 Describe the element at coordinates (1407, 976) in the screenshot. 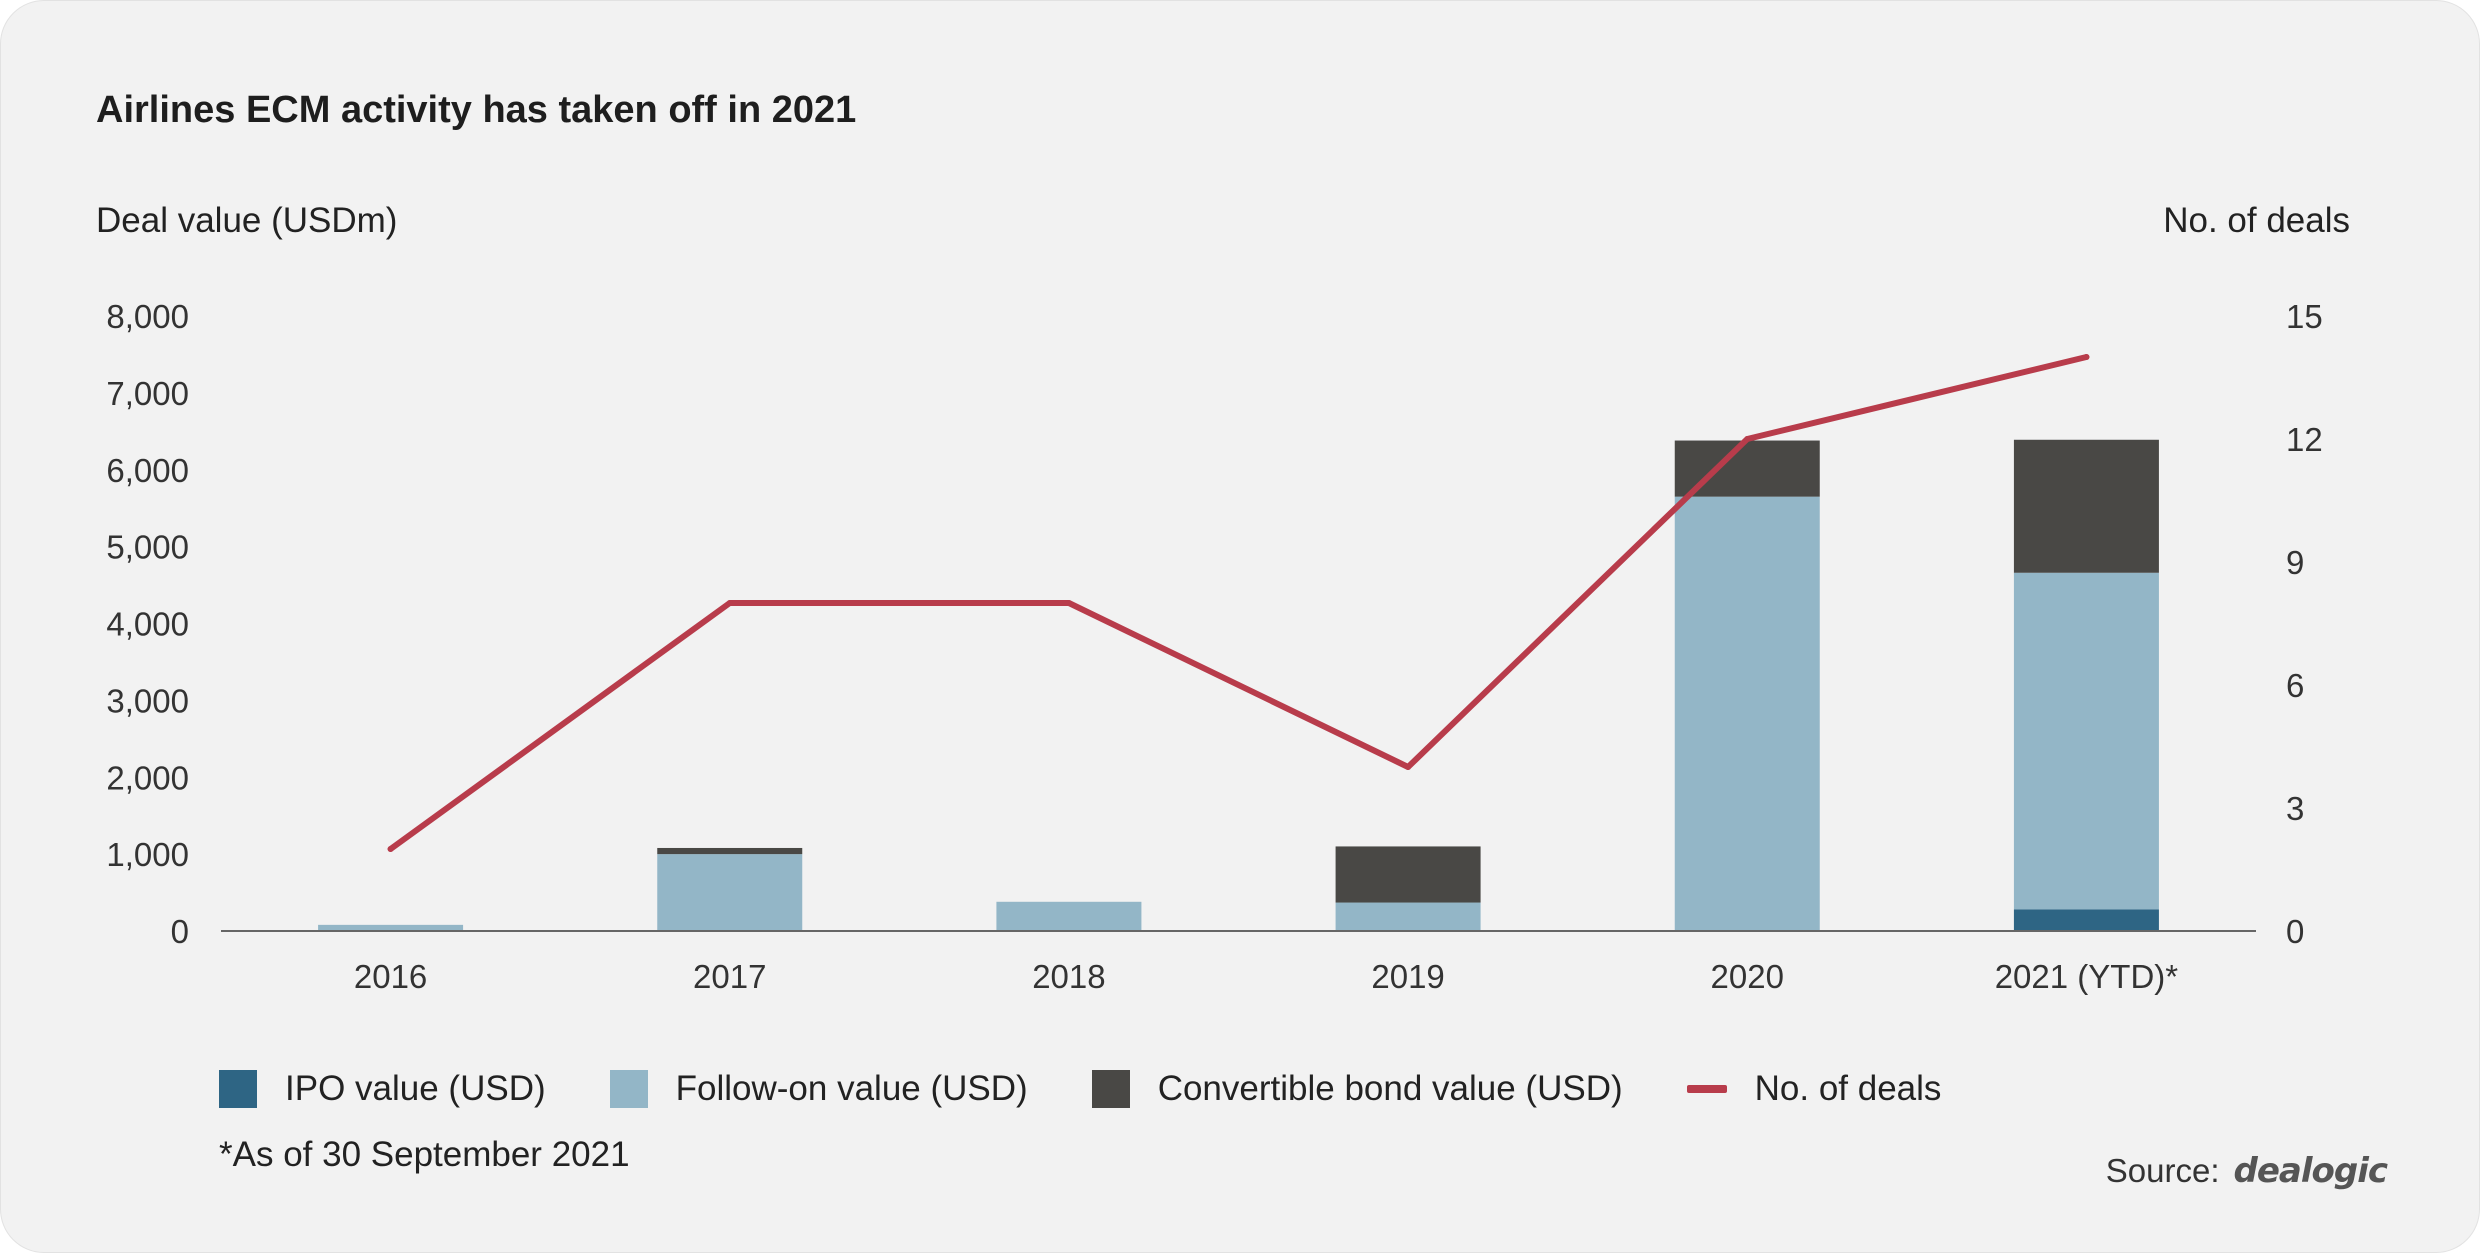

I see `category-label: 2019` at that location.